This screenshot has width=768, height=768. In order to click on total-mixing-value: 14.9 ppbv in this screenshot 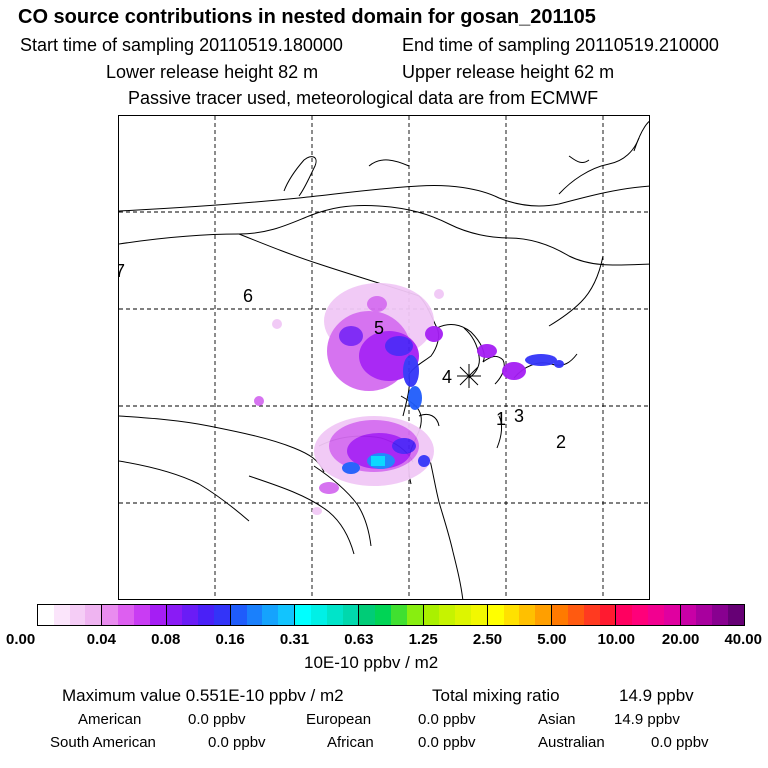, I will do `click(656, 695)`.